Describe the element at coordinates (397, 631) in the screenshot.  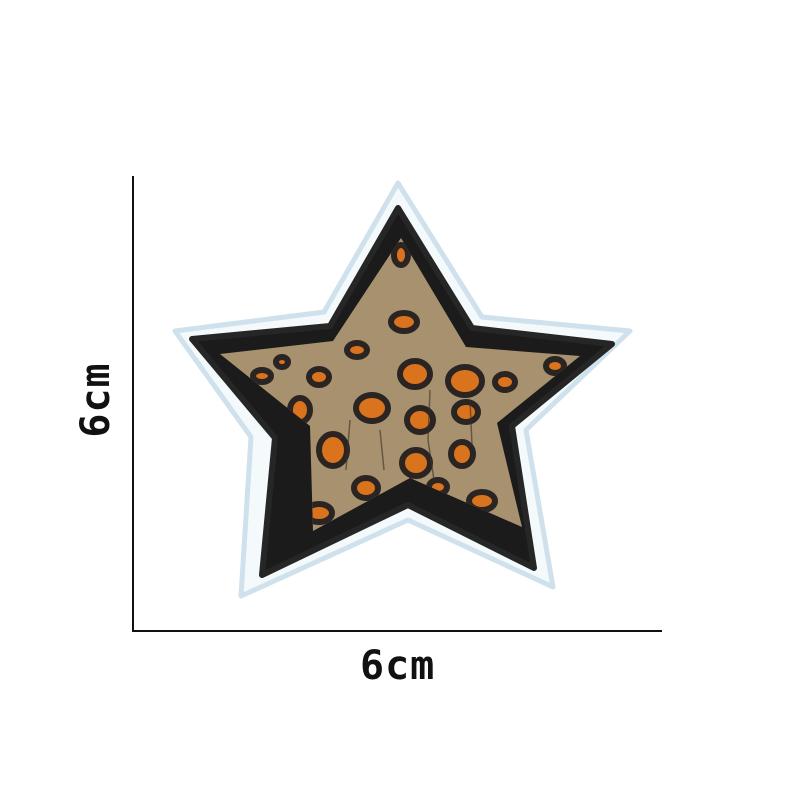
I see `width-dimension-line` at that location.